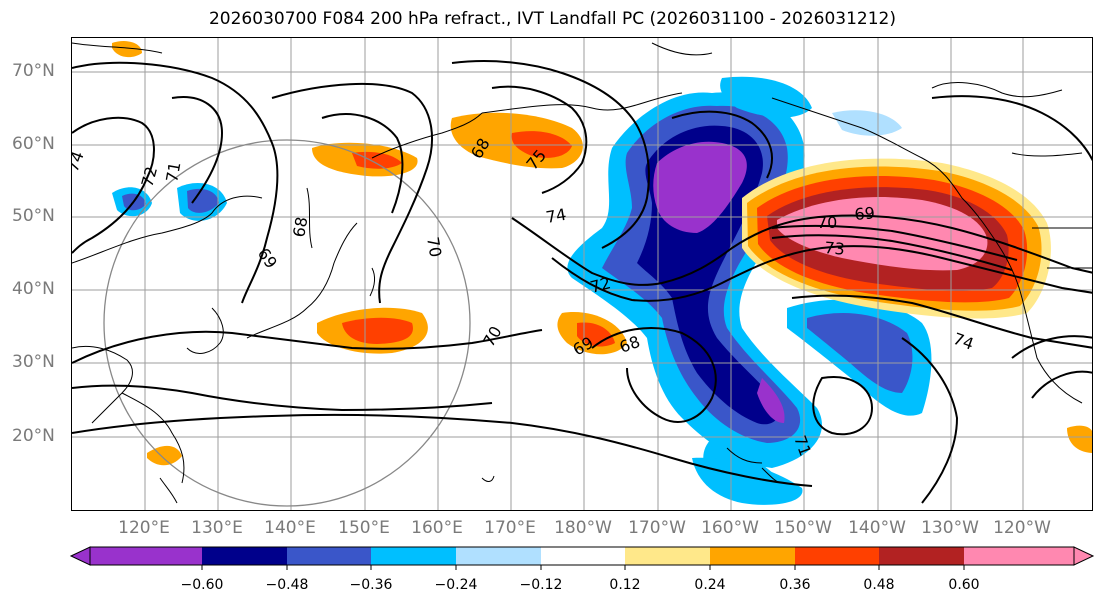 This screenshot has width=1105, height=604. I want to click on neg-subtropical-mid, so click(860, 353).